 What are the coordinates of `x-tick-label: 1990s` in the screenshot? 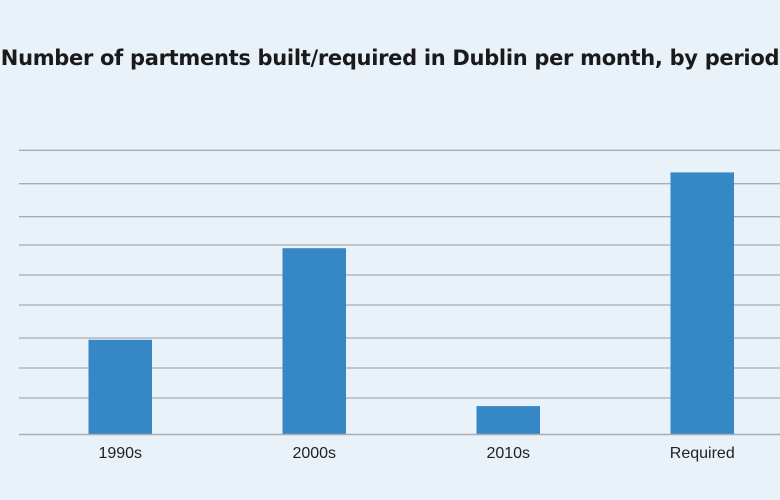 It's located at (120, 453).